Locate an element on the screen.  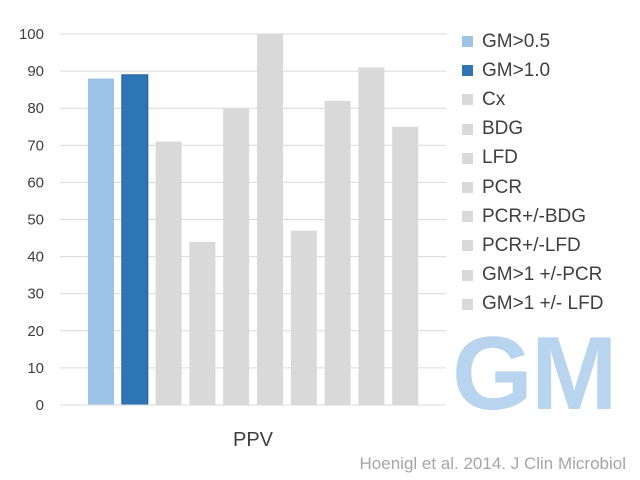
legend-label: BDG is located at coordinates (503, 129).